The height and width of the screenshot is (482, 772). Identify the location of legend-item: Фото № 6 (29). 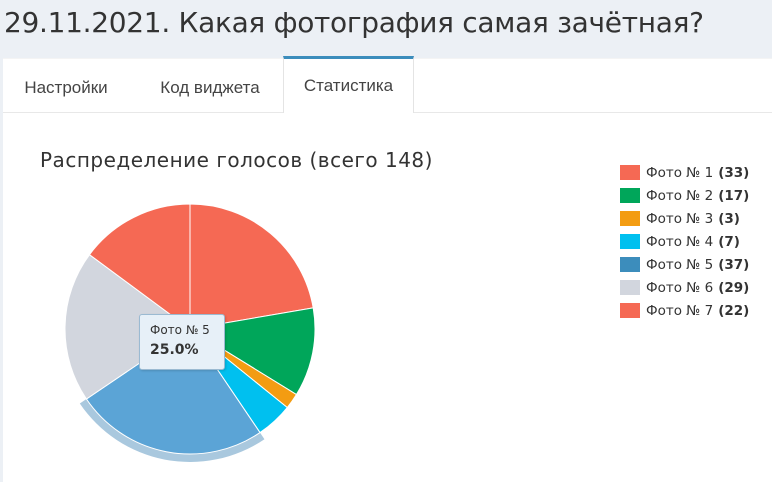
(684, 287).